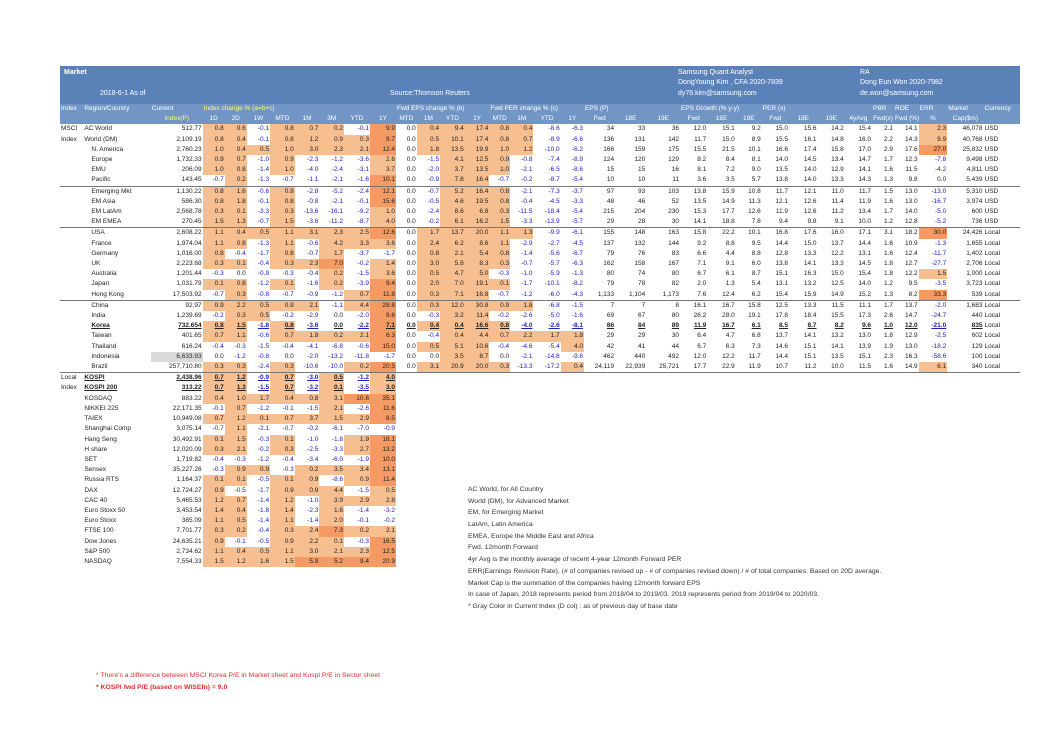 Image resolution: width=1052 pixels, height=744 pixels. Describe the element at coordinates (235, 233) in the screenshot. I see `data-cell: 0.4` at that location.